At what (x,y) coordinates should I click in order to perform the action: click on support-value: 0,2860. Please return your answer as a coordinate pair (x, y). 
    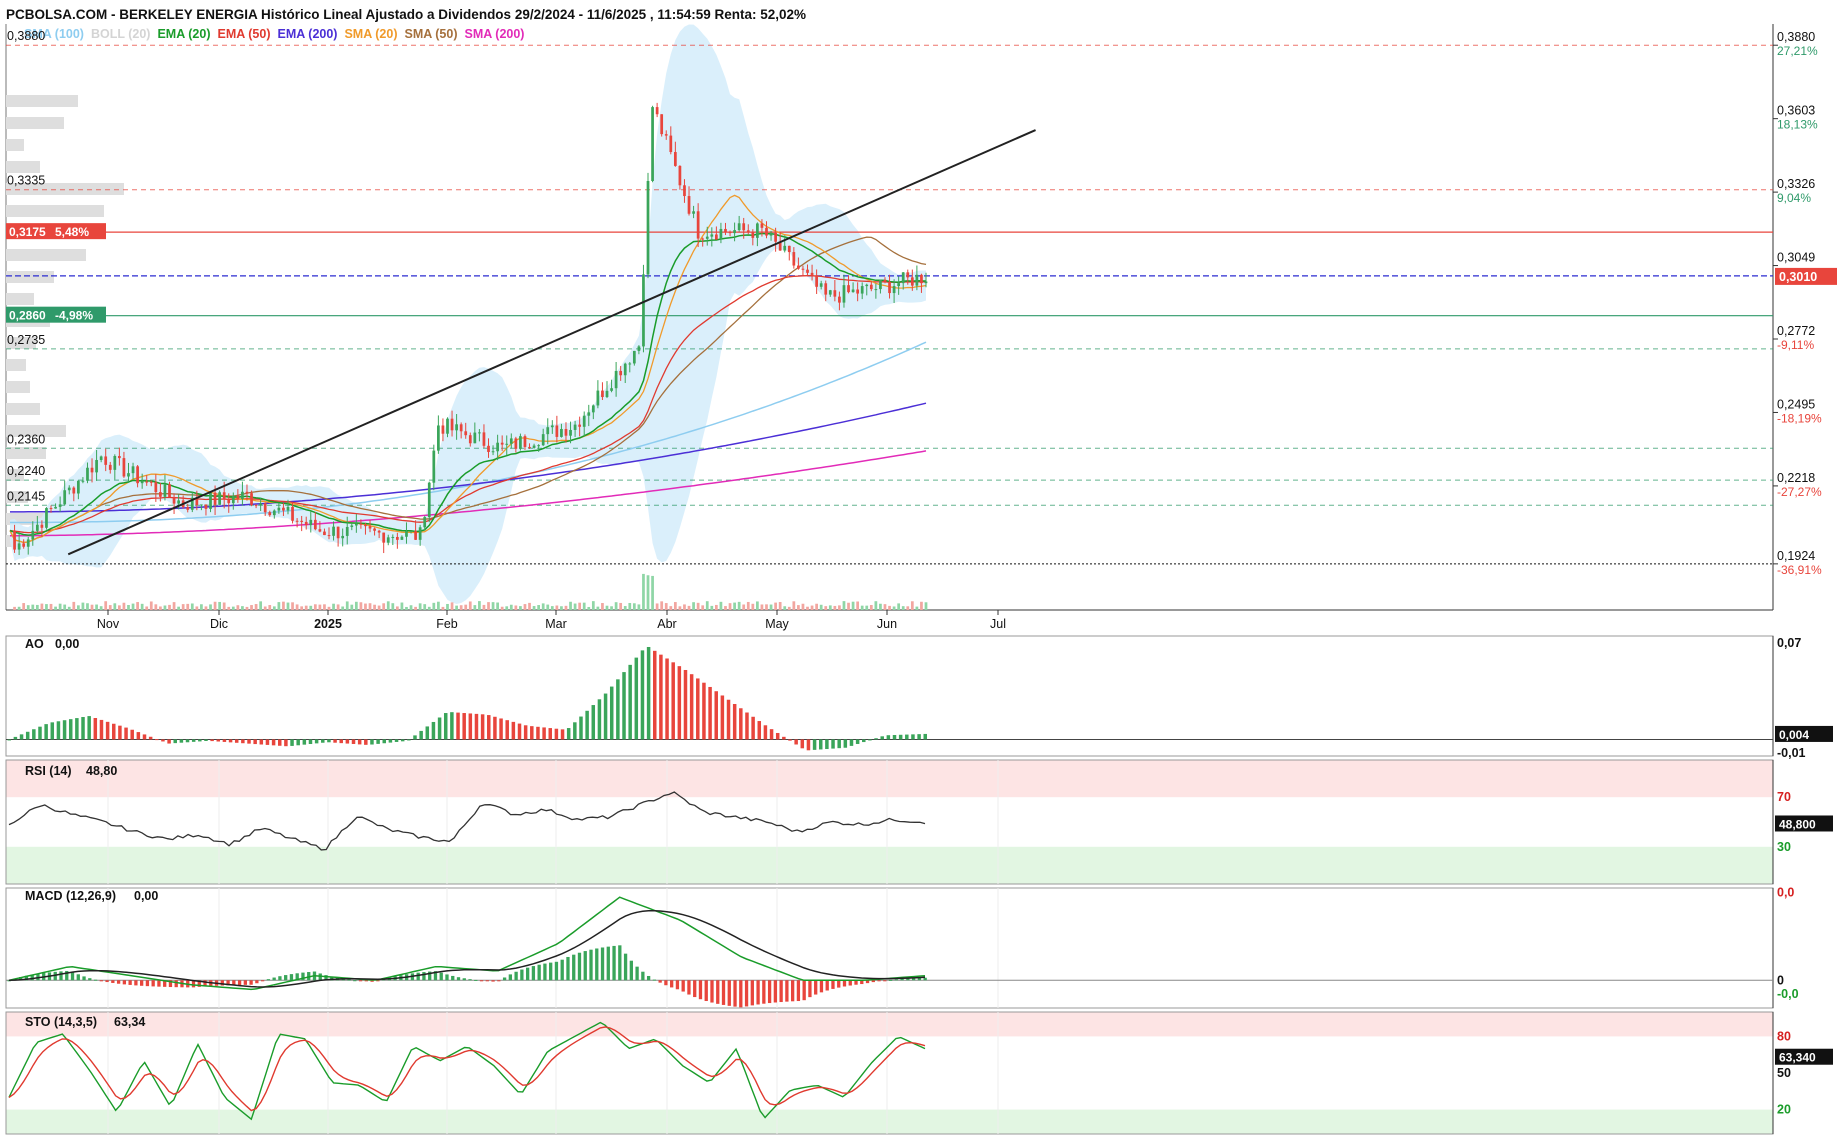
    Looking at the image, I should click on (27, 316).